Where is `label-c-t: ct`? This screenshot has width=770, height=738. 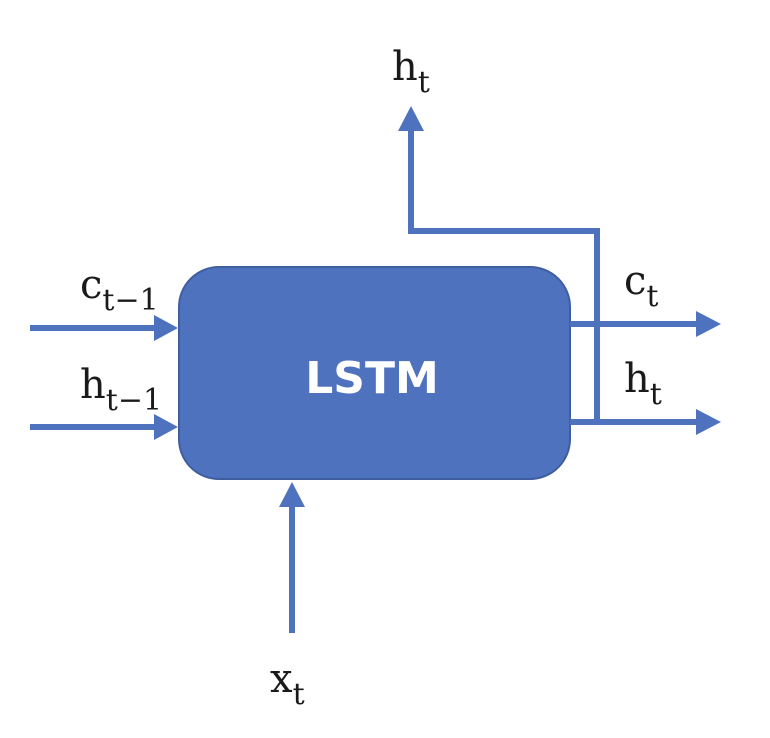 label-c-t: ct is located at coordinates (641, 286).